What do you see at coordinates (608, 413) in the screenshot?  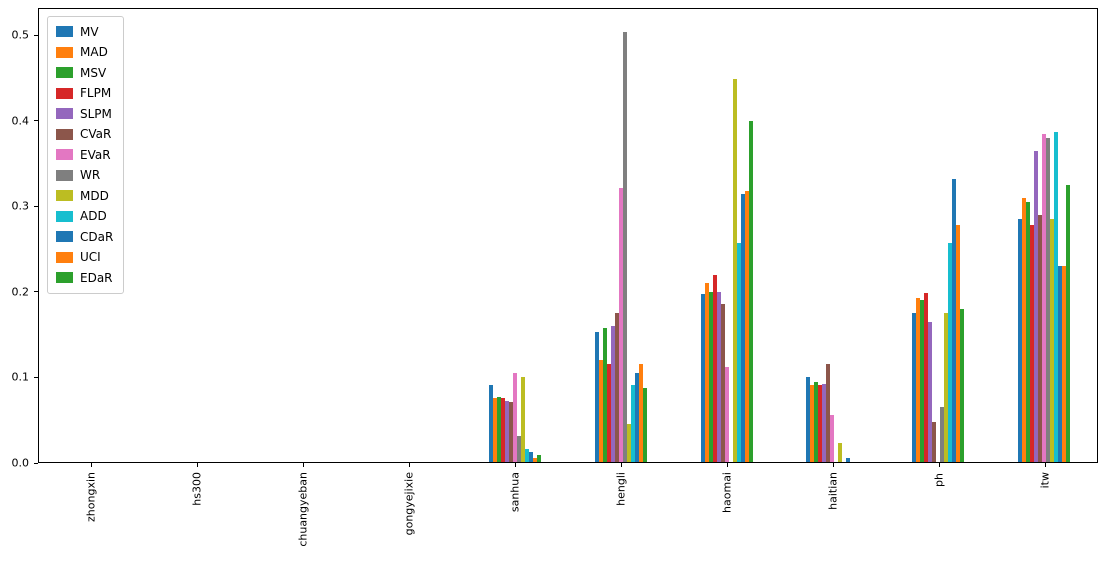 I see `bar-FLPM-hengli` at bounding box center [608, 413].